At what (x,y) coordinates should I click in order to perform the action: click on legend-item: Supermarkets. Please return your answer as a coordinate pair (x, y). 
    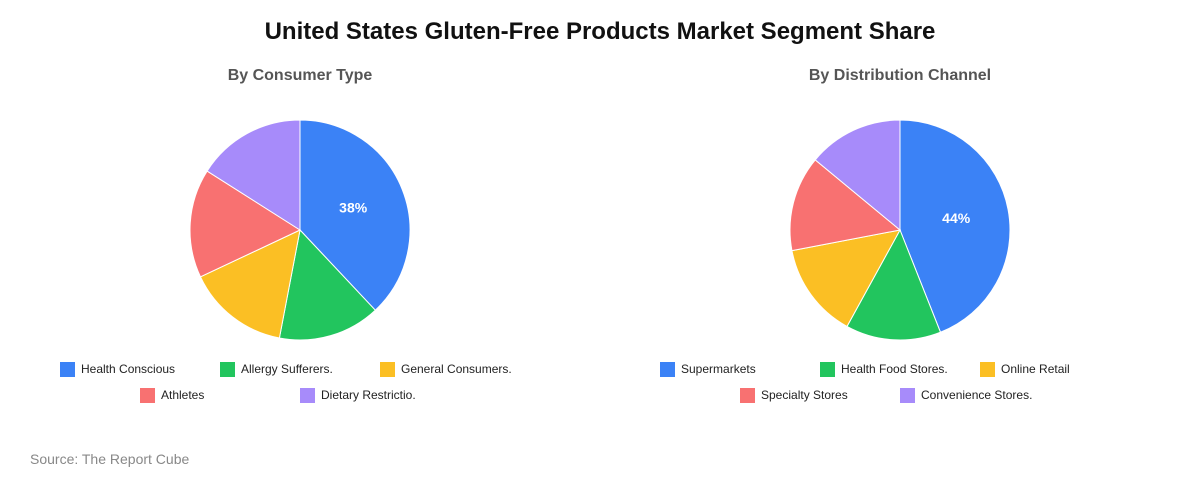
    Looking at the image, I should click on (708, 369).